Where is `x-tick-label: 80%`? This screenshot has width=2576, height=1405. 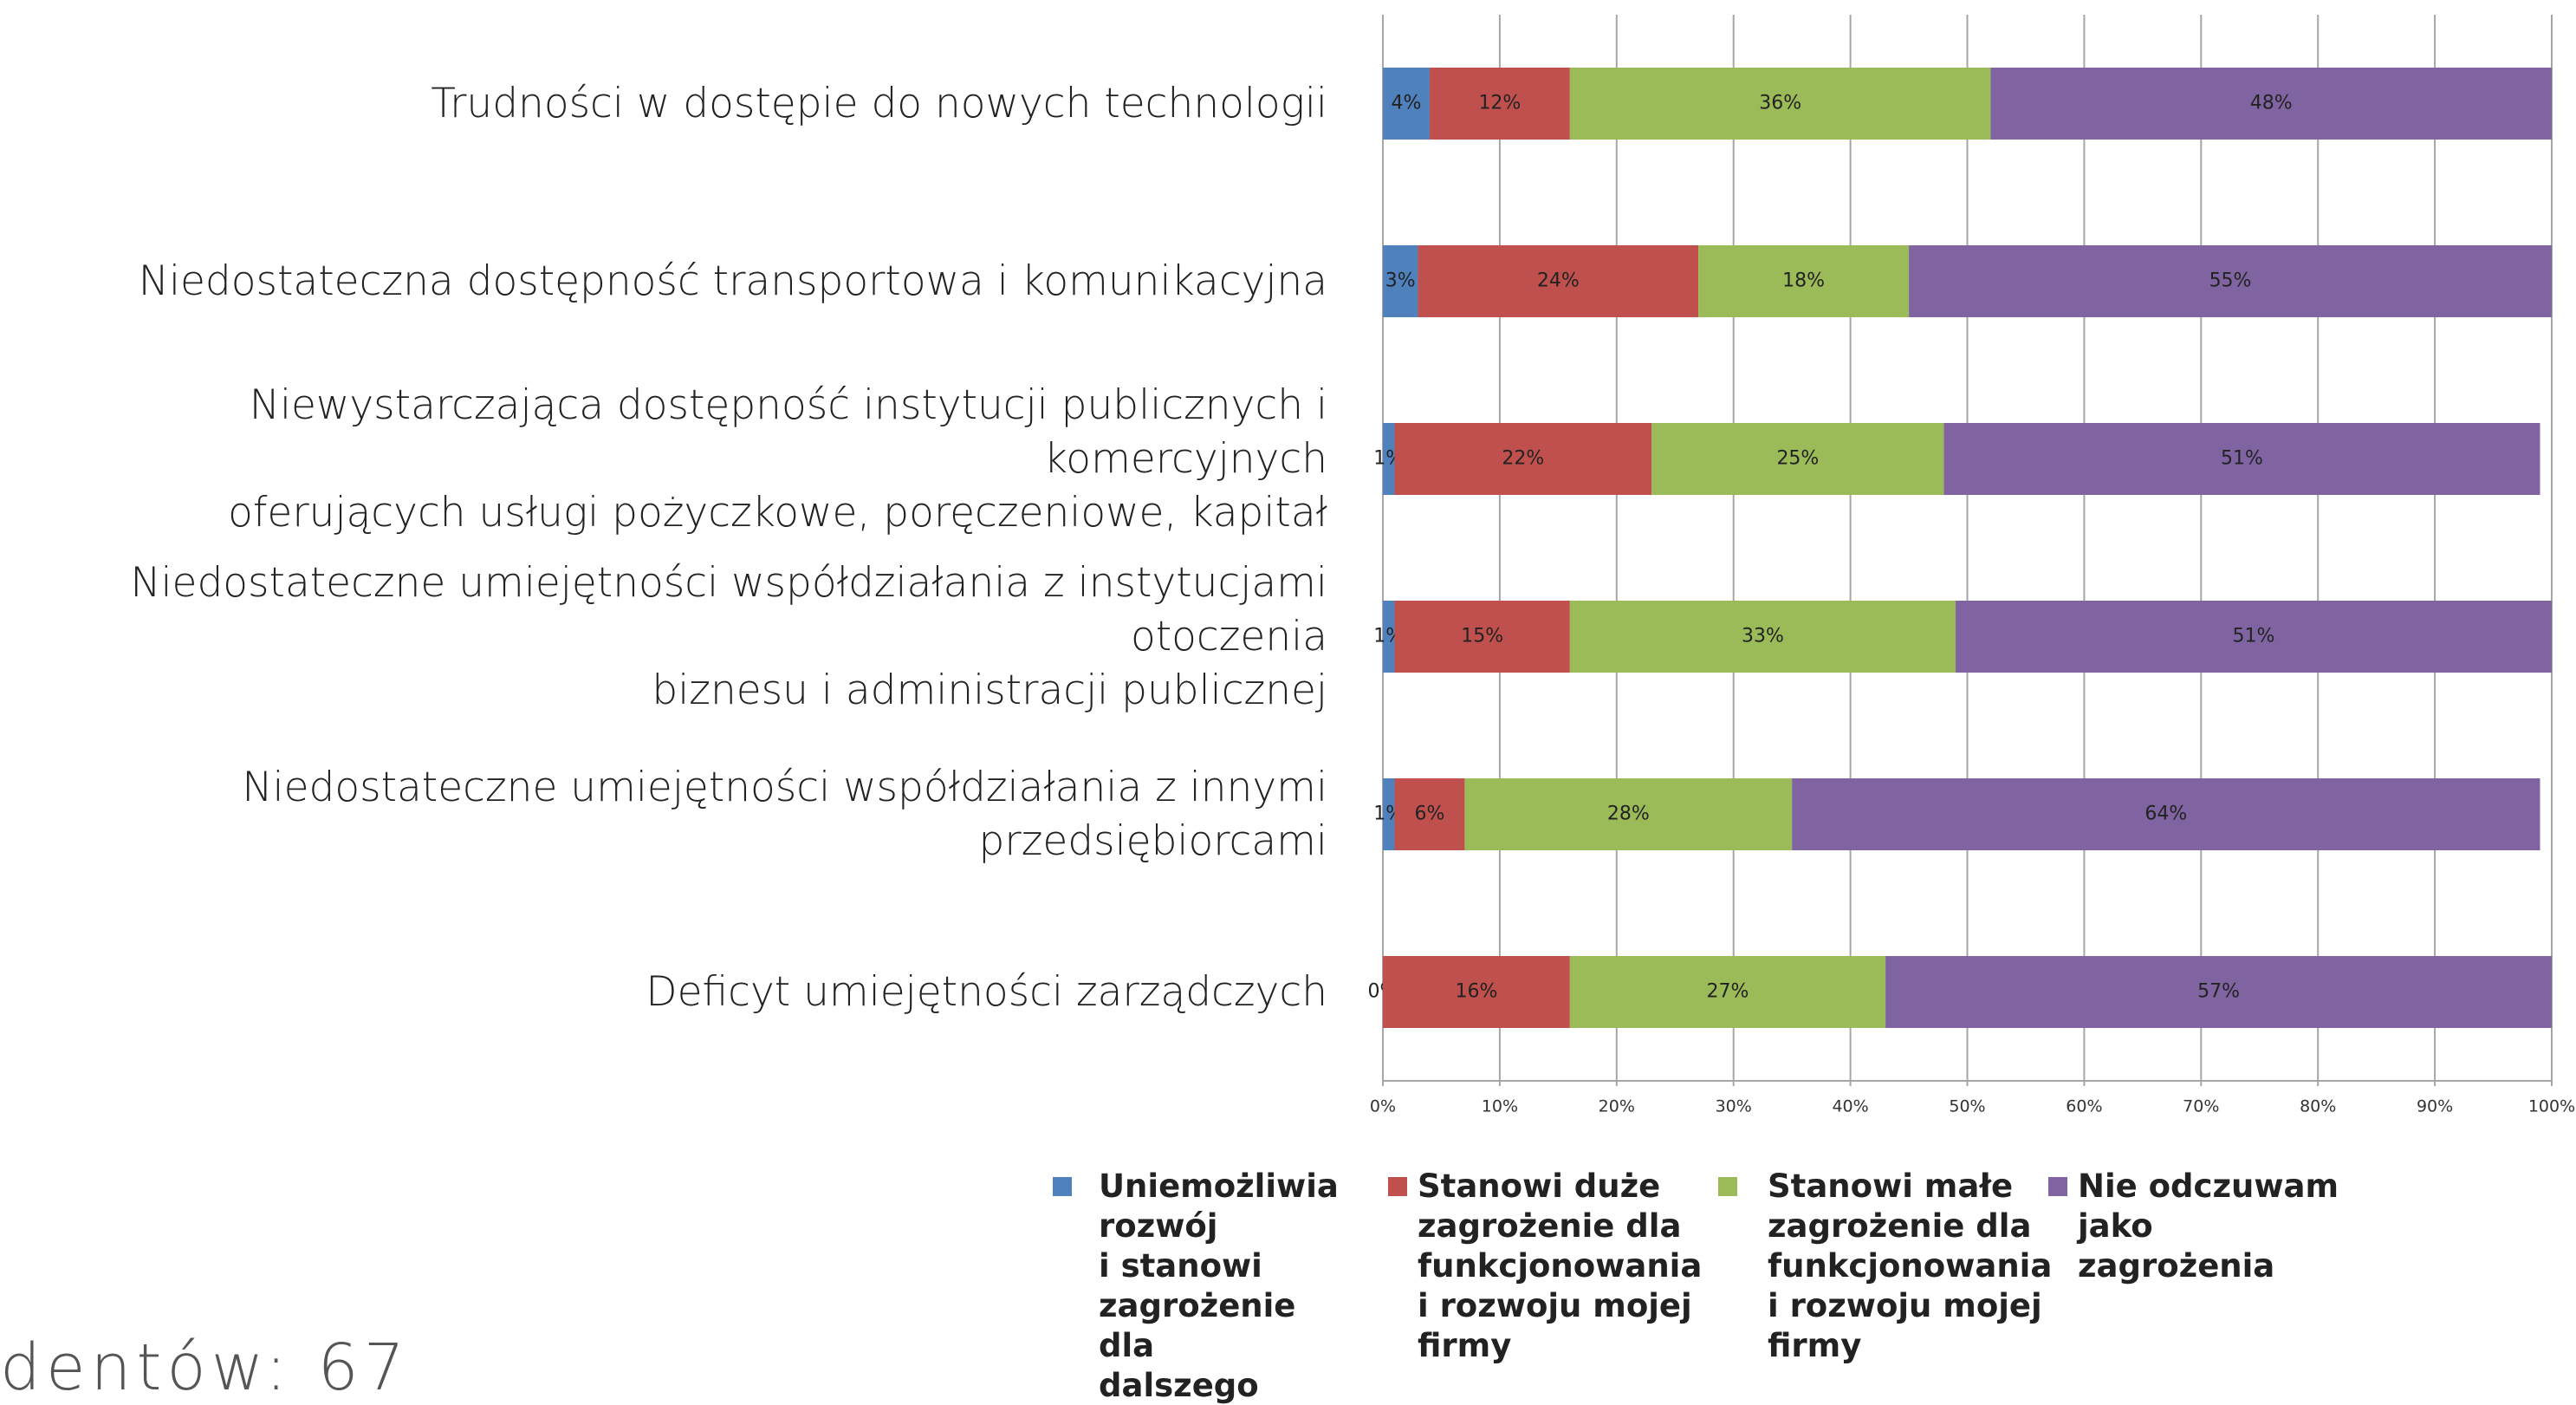 x-tick-label: 80% is located at coordinates (2318, 1106).